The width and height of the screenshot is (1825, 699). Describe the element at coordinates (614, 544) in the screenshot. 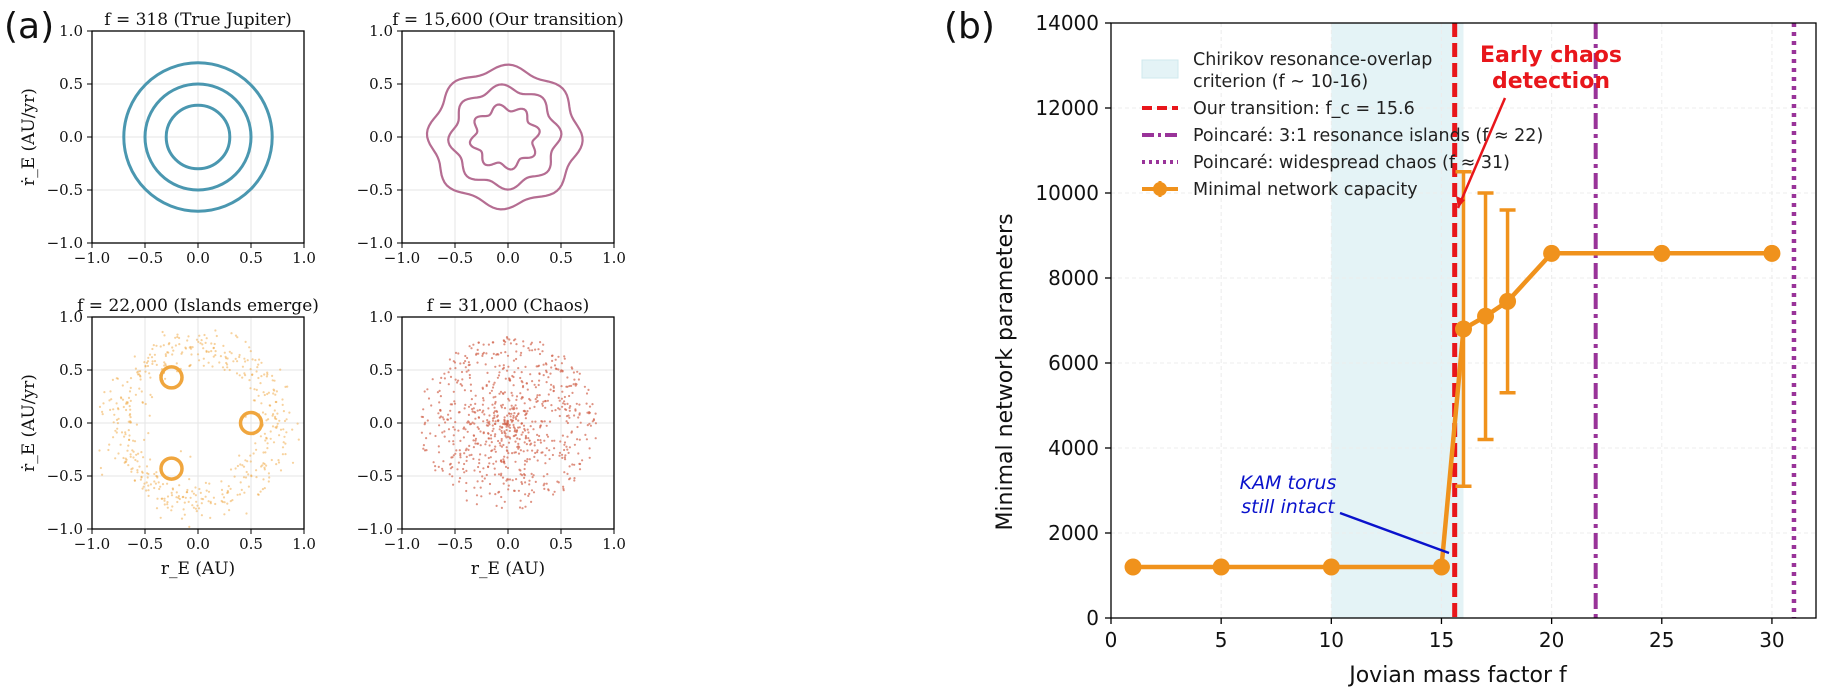

I see `x-tick-label: 1.0` at that location.